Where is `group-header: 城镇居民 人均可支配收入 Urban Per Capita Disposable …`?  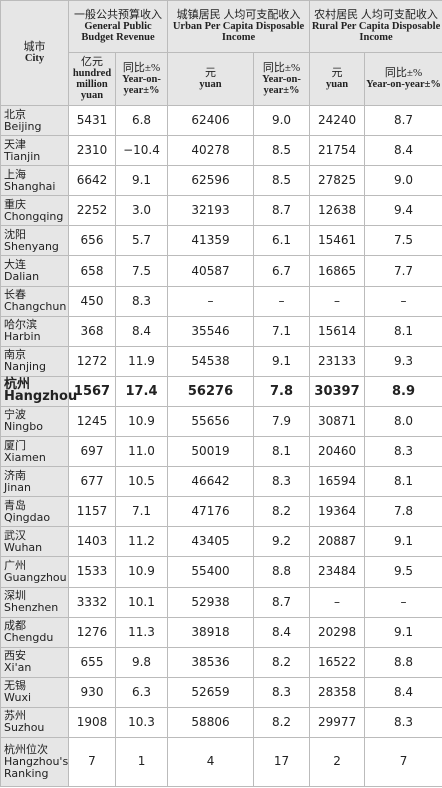 group-header: 城镇居民 人均可支配收入 Urban Per Capita Disposable … is located at coordinates (239, 26).